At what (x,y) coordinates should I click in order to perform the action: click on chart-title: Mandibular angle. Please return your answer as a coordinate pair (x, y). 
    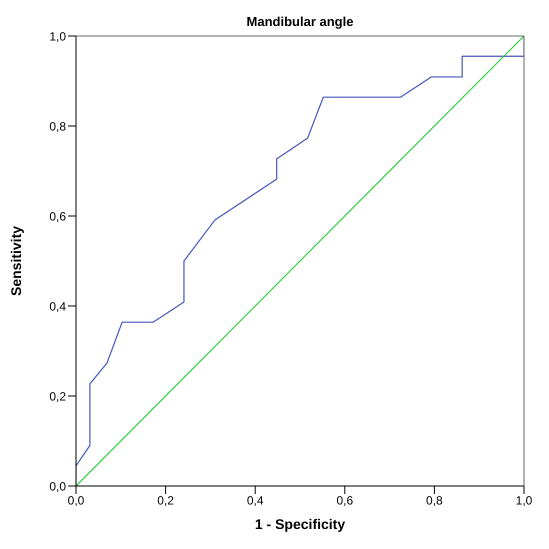
    Looking at the image, I should click on (300, 21).